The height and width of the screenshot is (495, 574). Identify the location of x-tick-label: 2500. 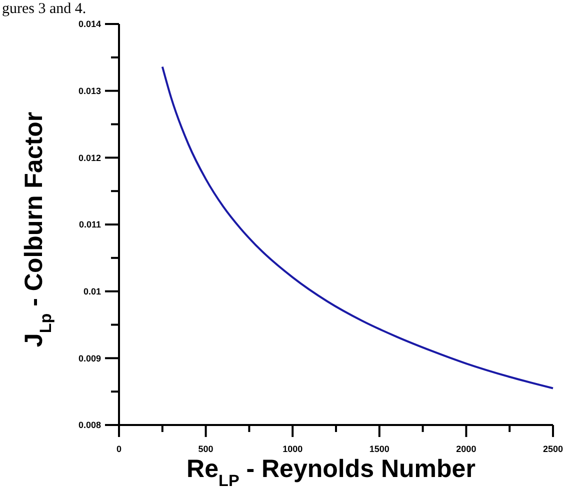
(553, 449).